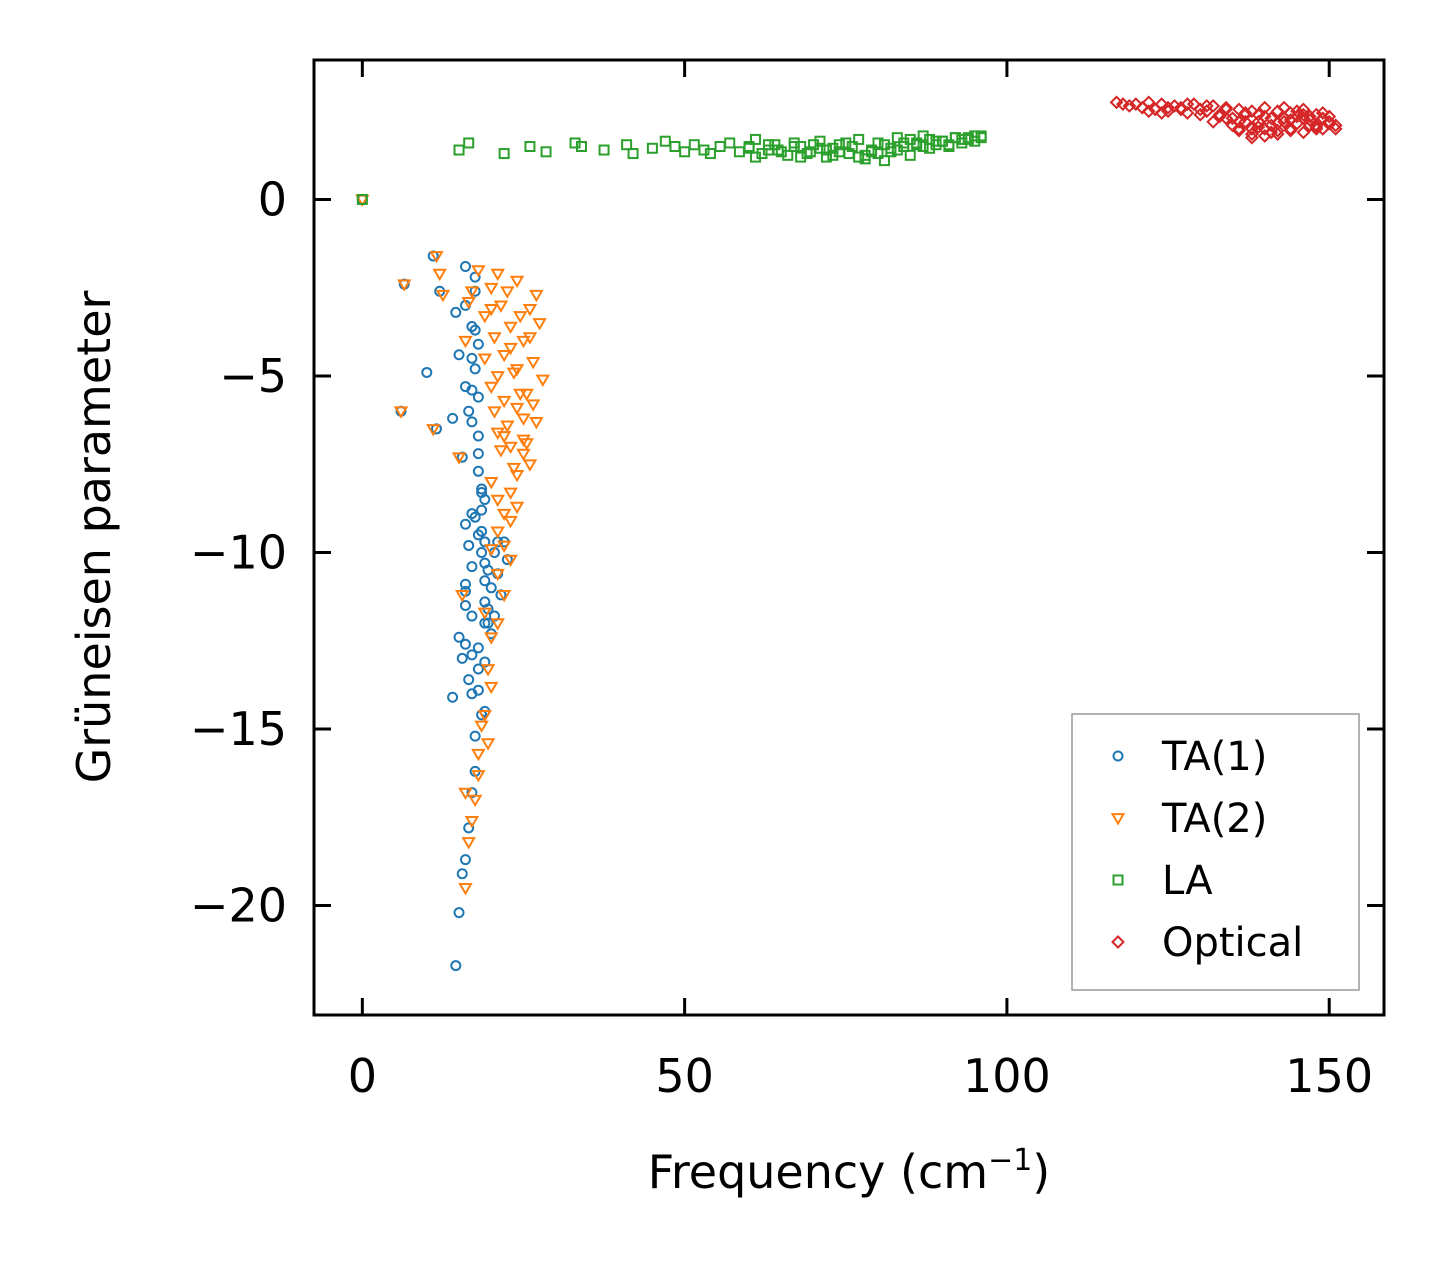 Image resolution: width=1446 pixels, height=1264 pixels. I want to click on x-tick-label: 50, so click(684, 1076).